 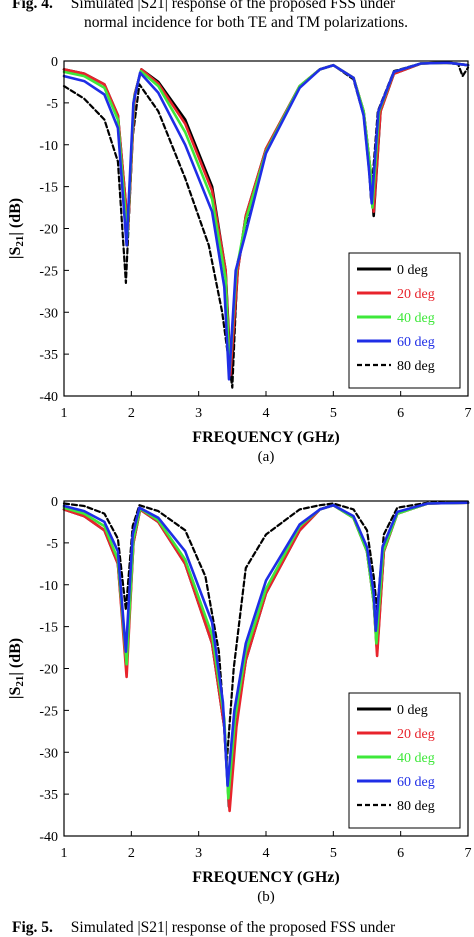 What do you see at coordinates (32, 6) in the screenshot?
I see `figure-label: Fig. 4.` at bounding box center [32, 6].